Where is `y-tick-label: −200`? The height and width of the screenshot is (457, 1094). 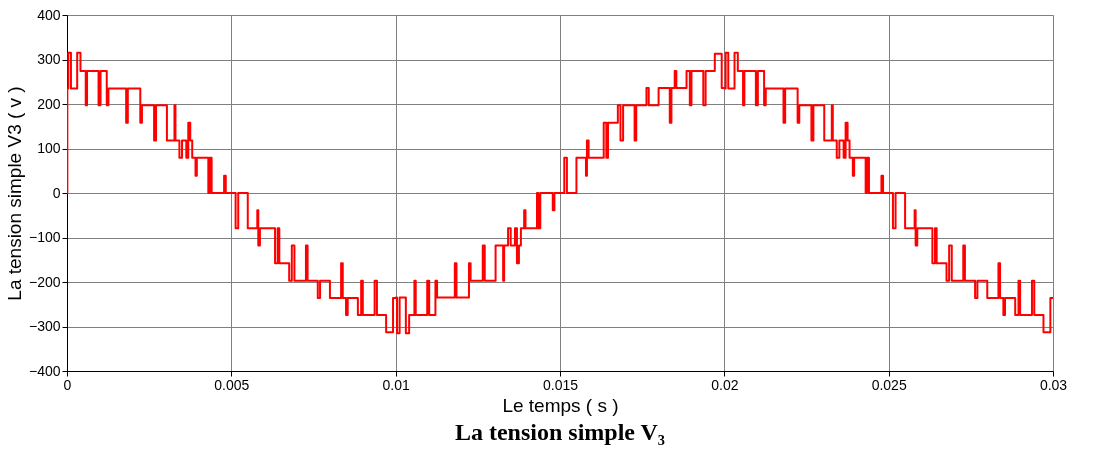
y-tick-label: −200 is located at coordinates (44, 281).